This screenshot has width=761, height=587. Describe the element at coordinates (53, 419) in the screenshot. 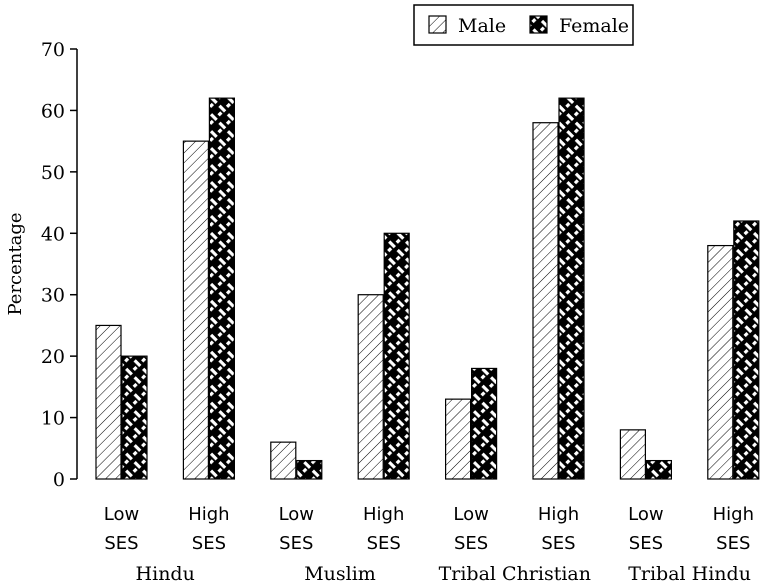

I see `y-tick-label: 10` at that location.